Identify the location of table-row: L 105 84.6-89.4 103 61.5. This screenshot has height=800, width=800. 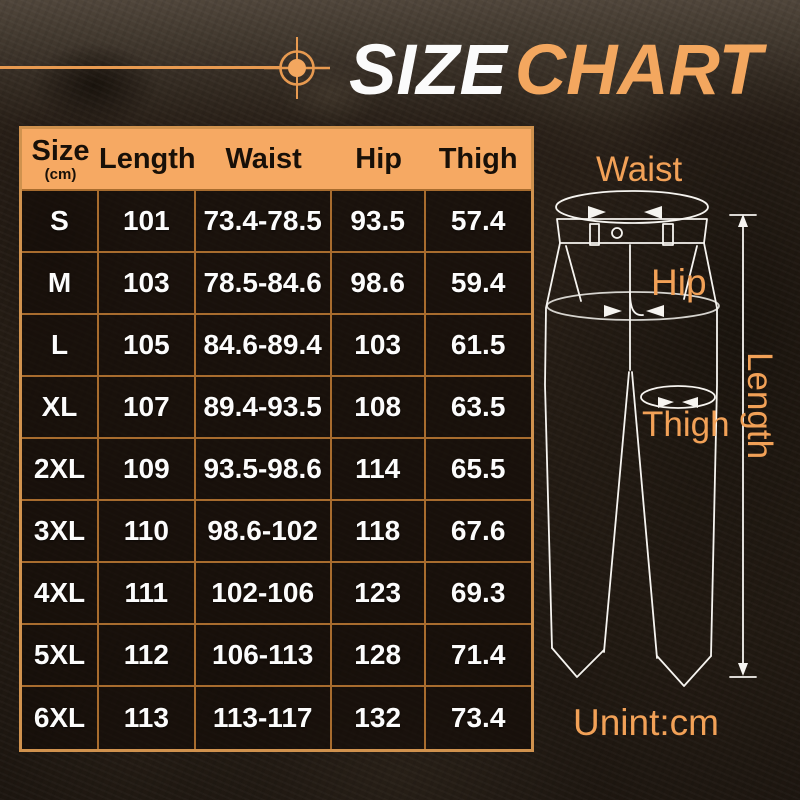
(276, 346).